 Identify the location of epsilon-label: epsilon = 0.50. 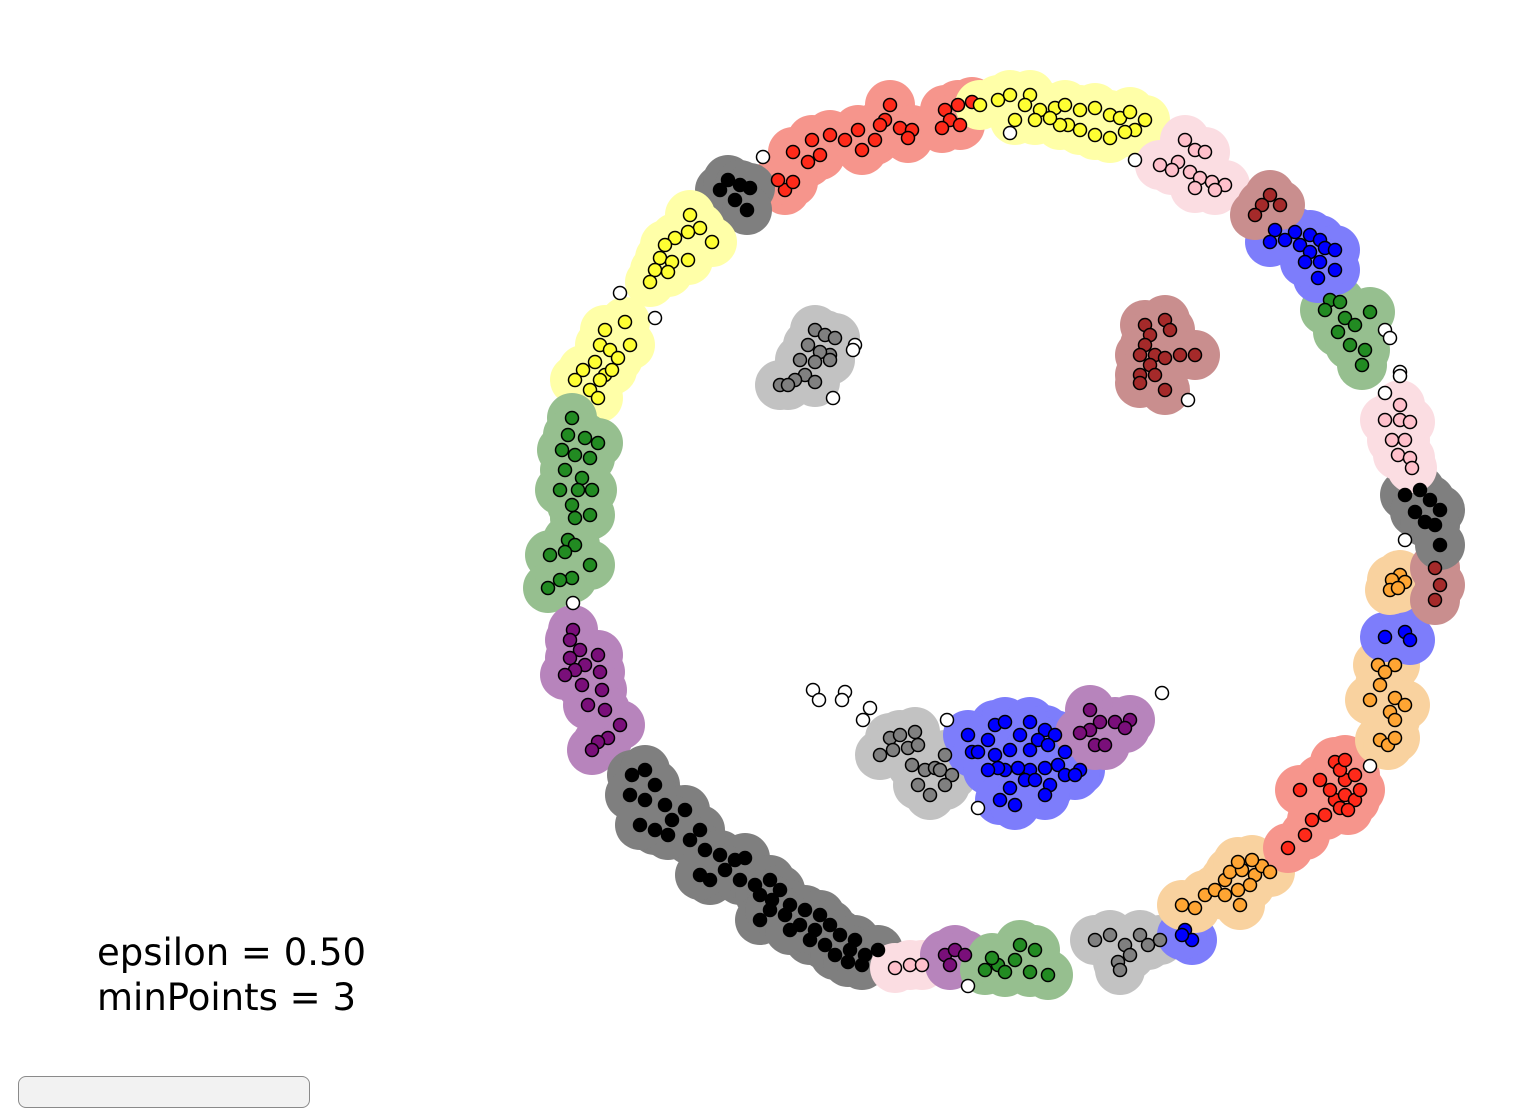
(232, 952).